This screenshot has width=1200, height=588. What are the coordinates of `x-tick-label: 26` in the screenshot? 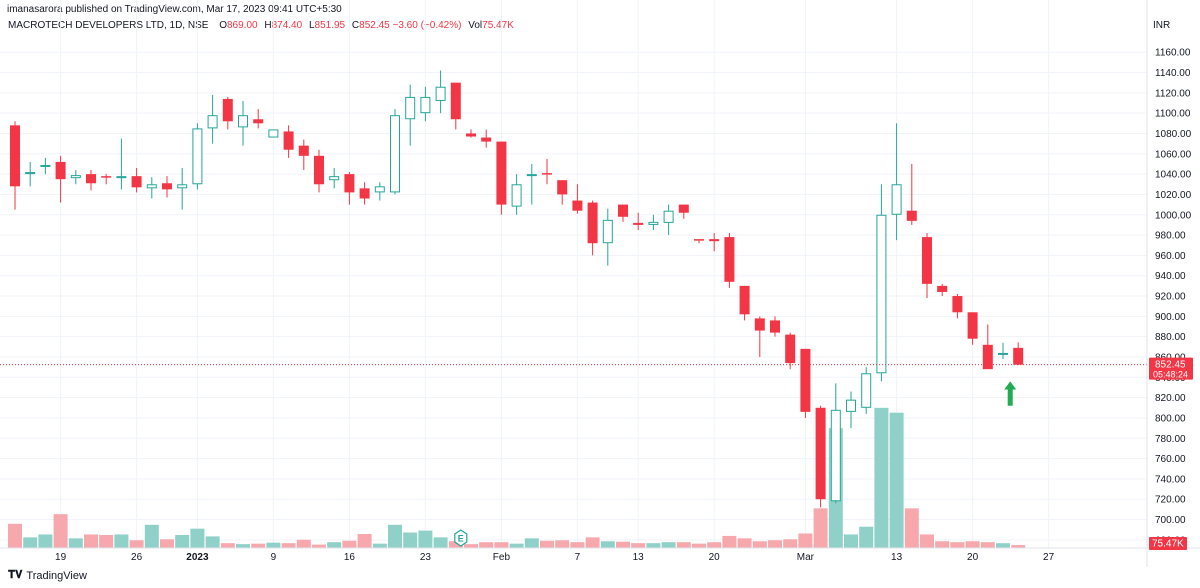 It's located at (137, 557).